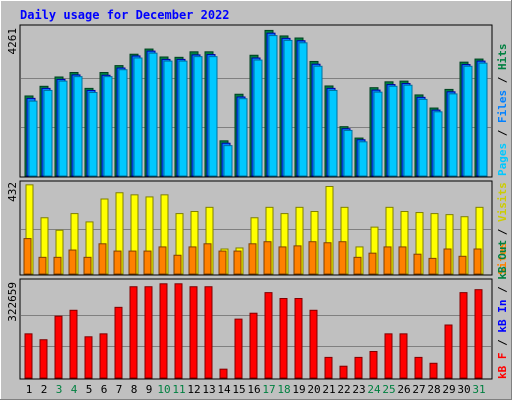 The image size is (512, 400). I want to click on legend-sep-4: /, so click(502, 343).